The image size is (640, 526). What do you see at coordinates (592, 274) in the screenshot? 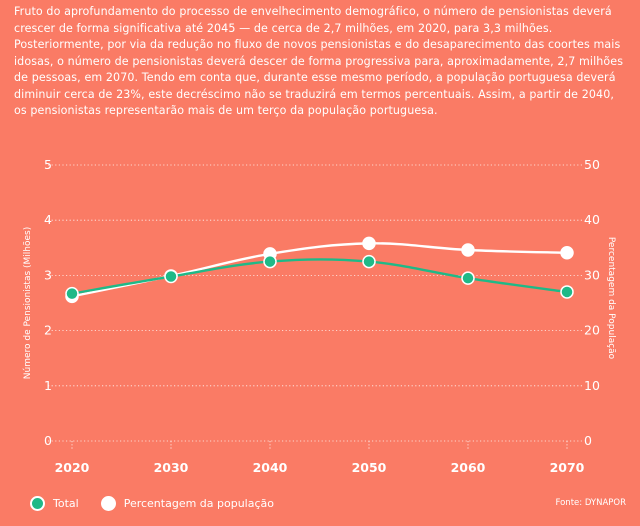
I see `y-tick-right: 30` at bounding box center [592, 274].